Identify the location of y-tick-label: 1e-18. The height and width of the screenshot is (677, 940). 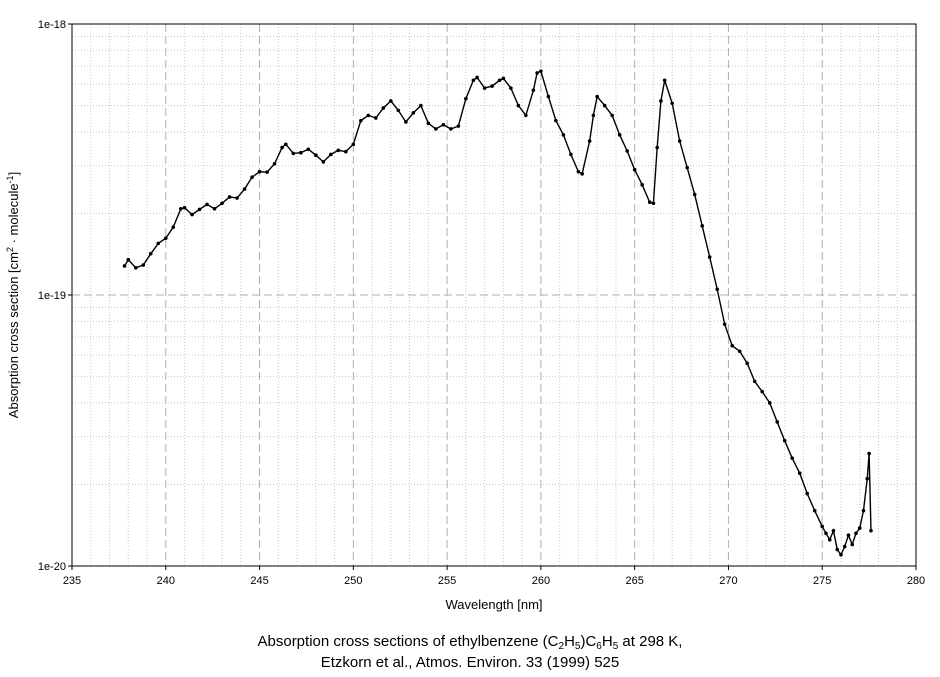
(52, 25).